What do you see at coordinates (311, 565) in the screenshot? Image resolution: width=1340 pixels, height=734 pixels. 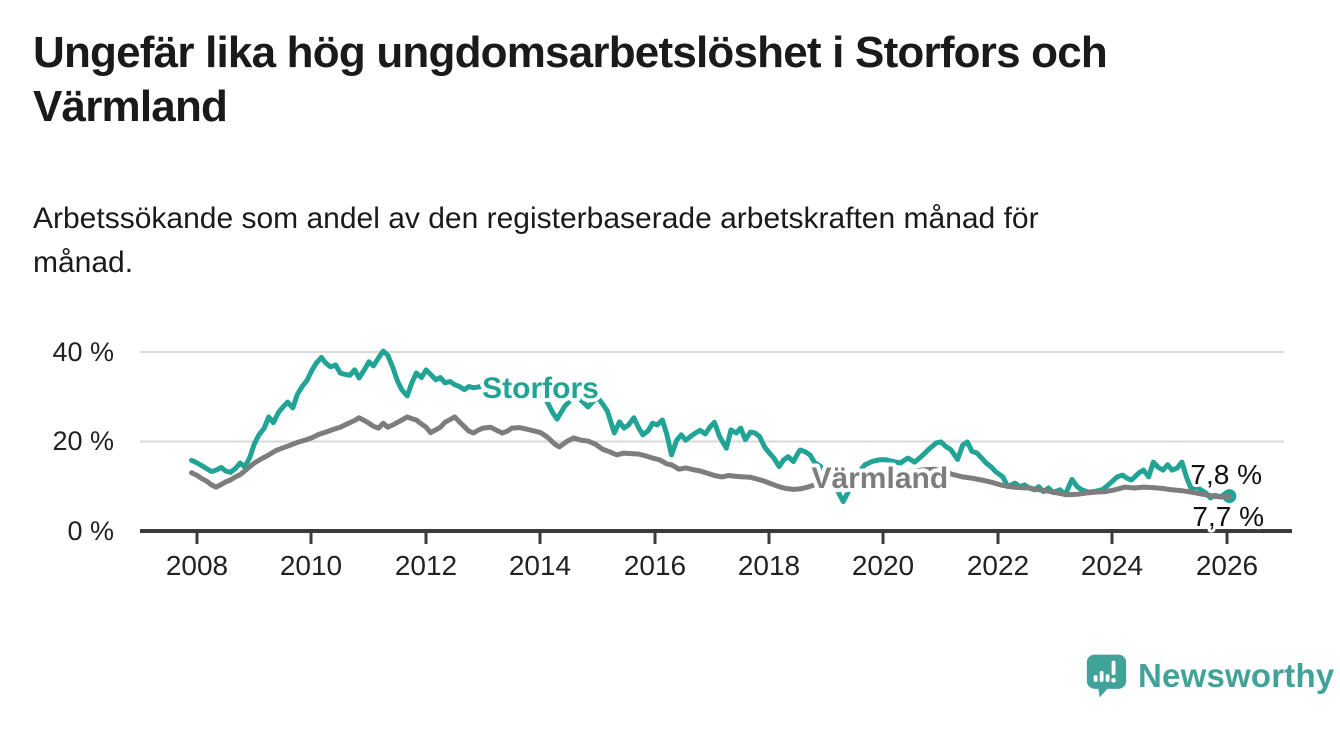 I see `x-tick-label-2010: 2010` at bounding box center [311, 565].